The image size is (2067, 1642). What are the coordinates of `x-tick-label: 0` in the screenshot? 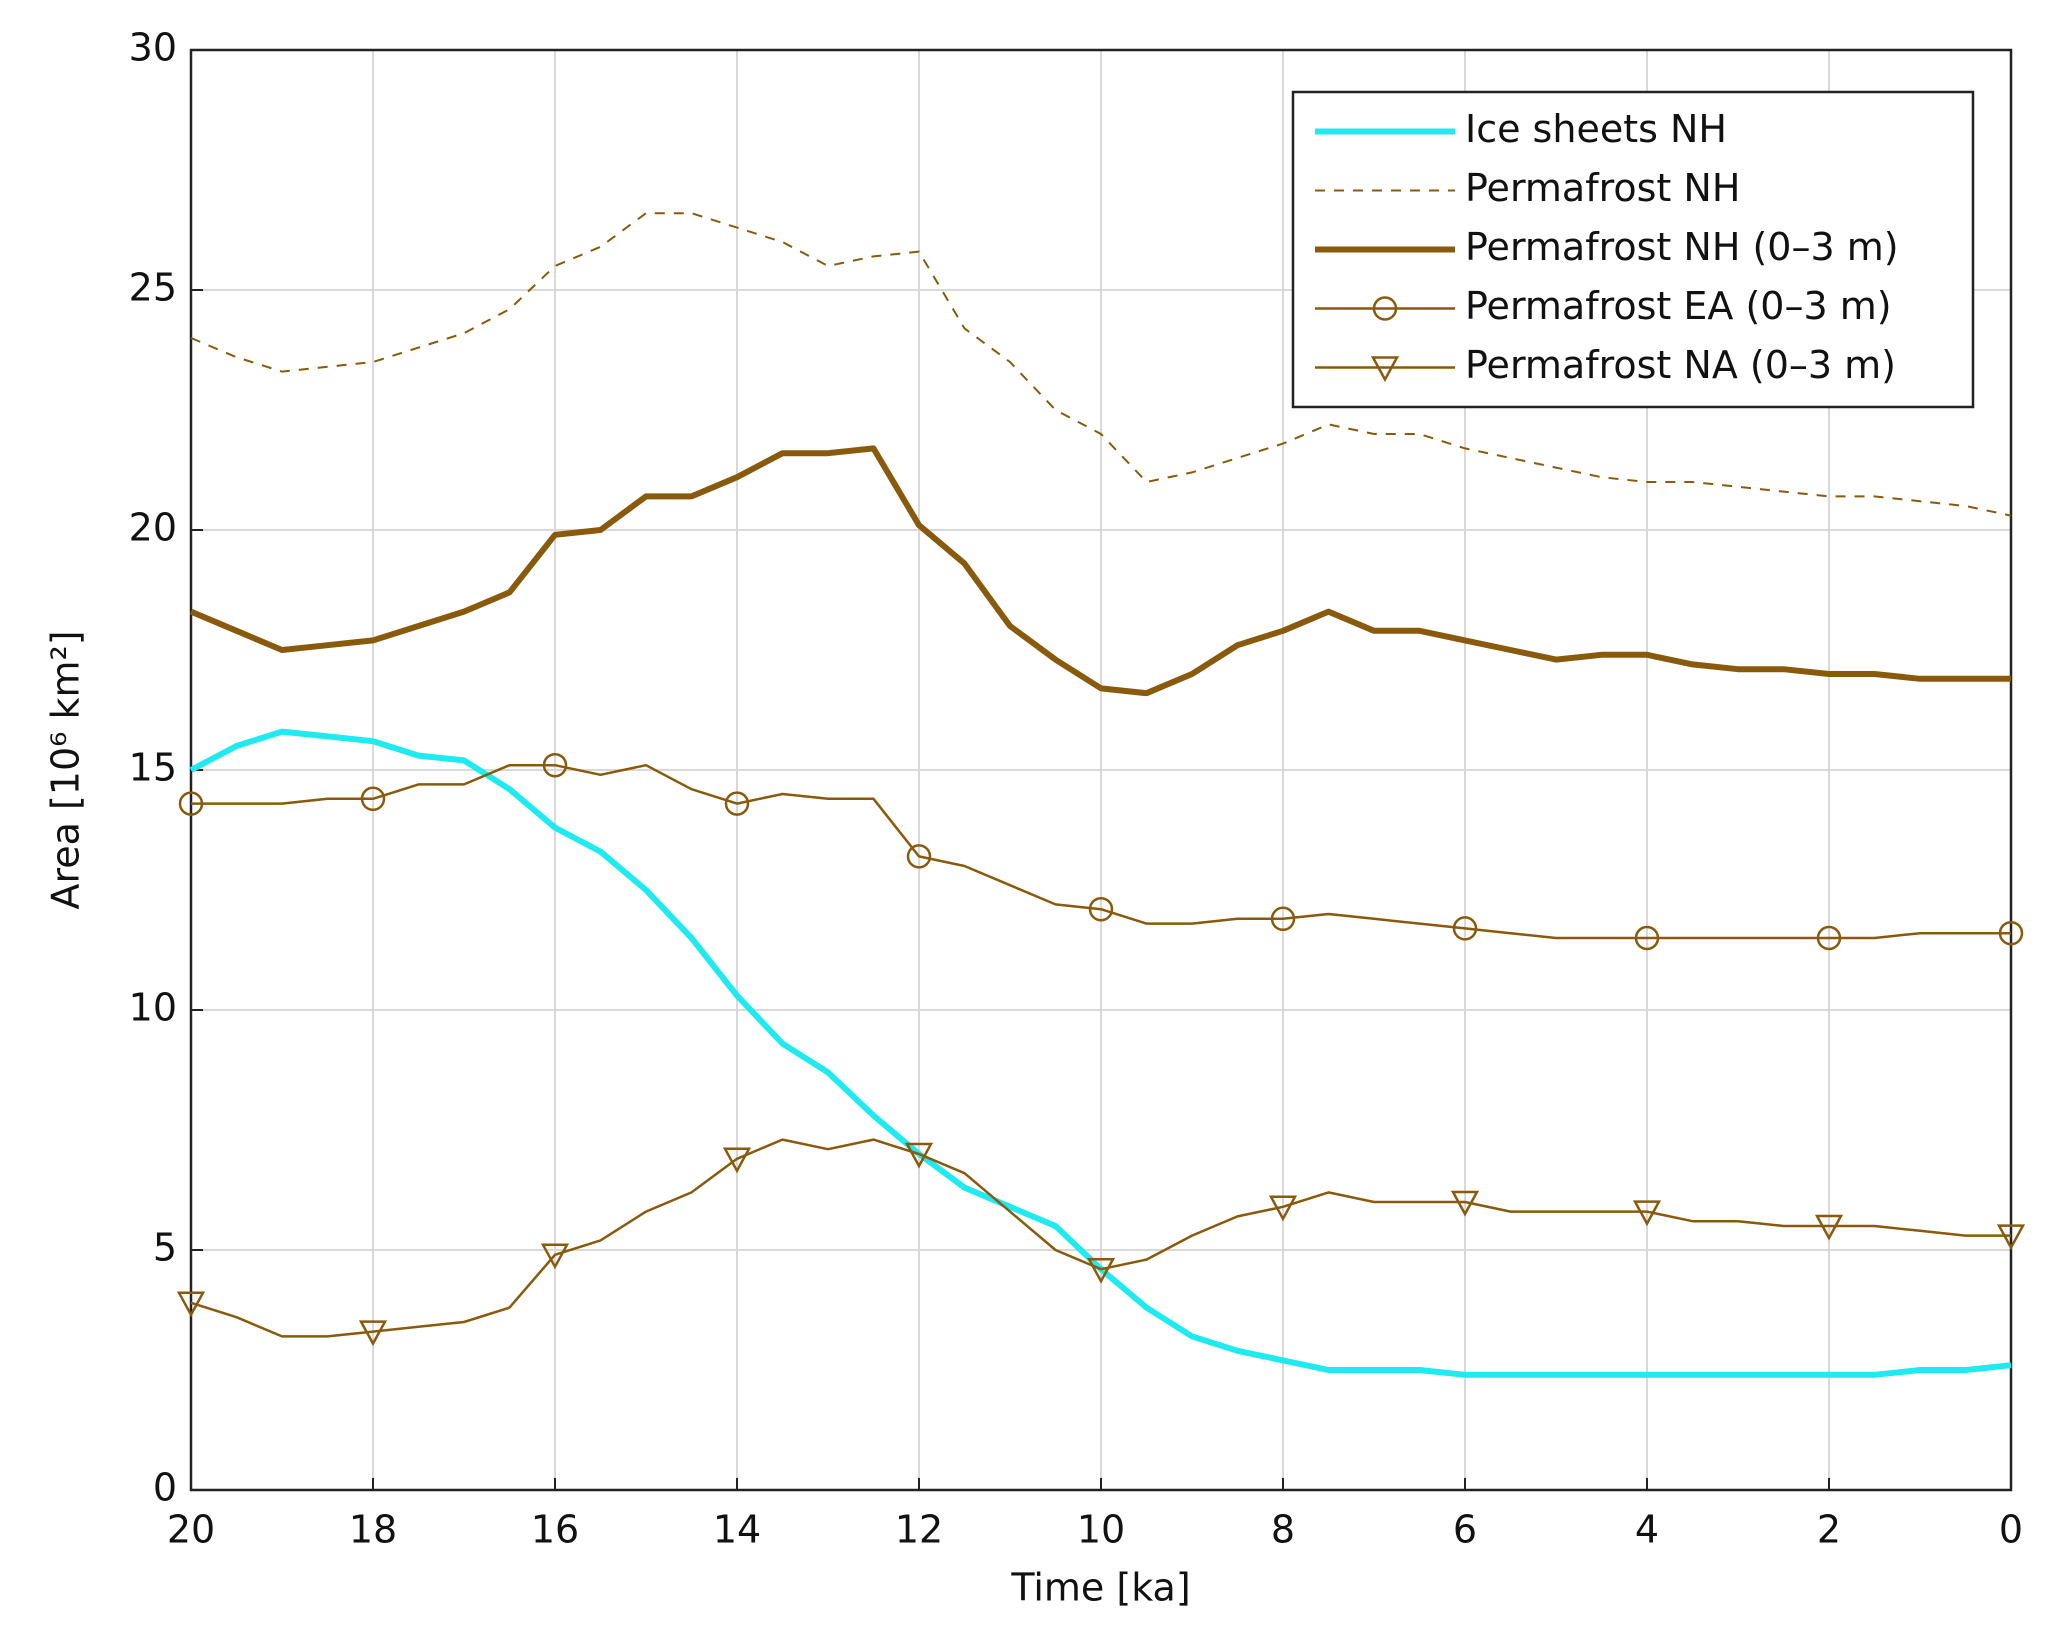 It's located at (2011, 1530).